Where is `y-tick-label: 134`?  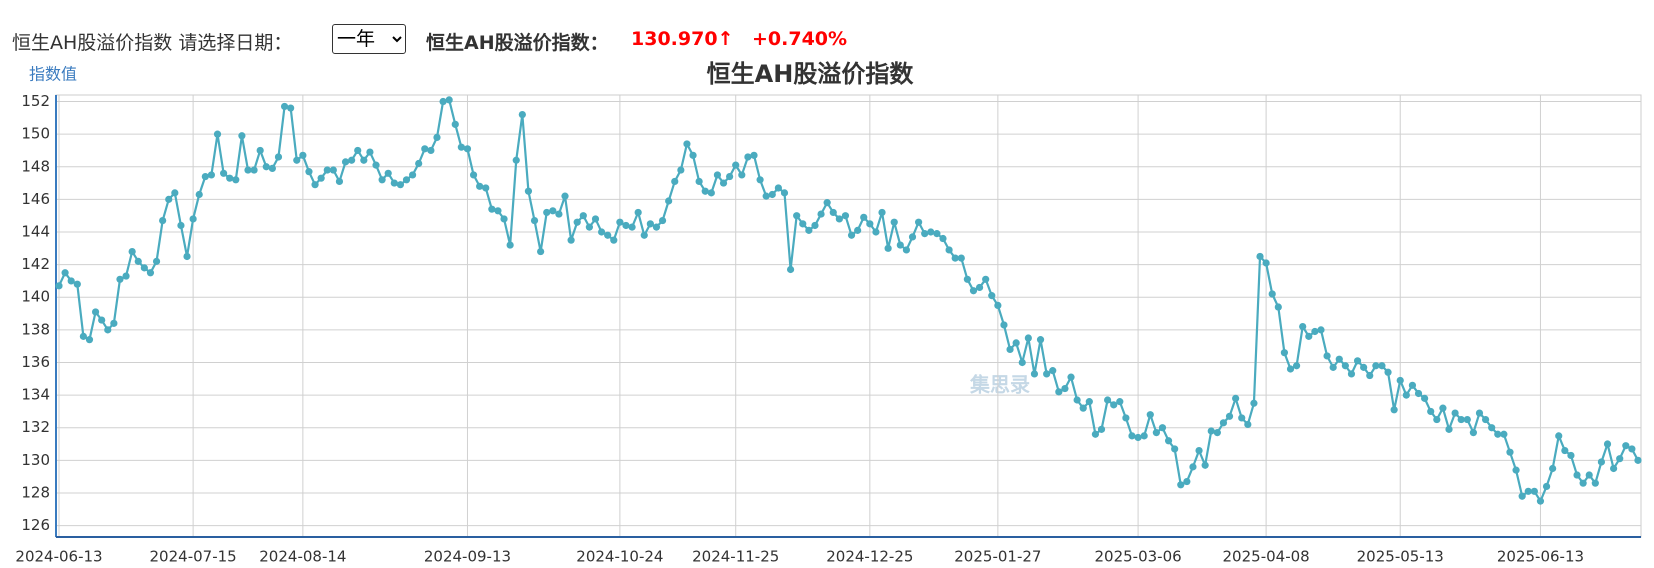 y-tick-label: 134 is located at coordinates (35, 395).